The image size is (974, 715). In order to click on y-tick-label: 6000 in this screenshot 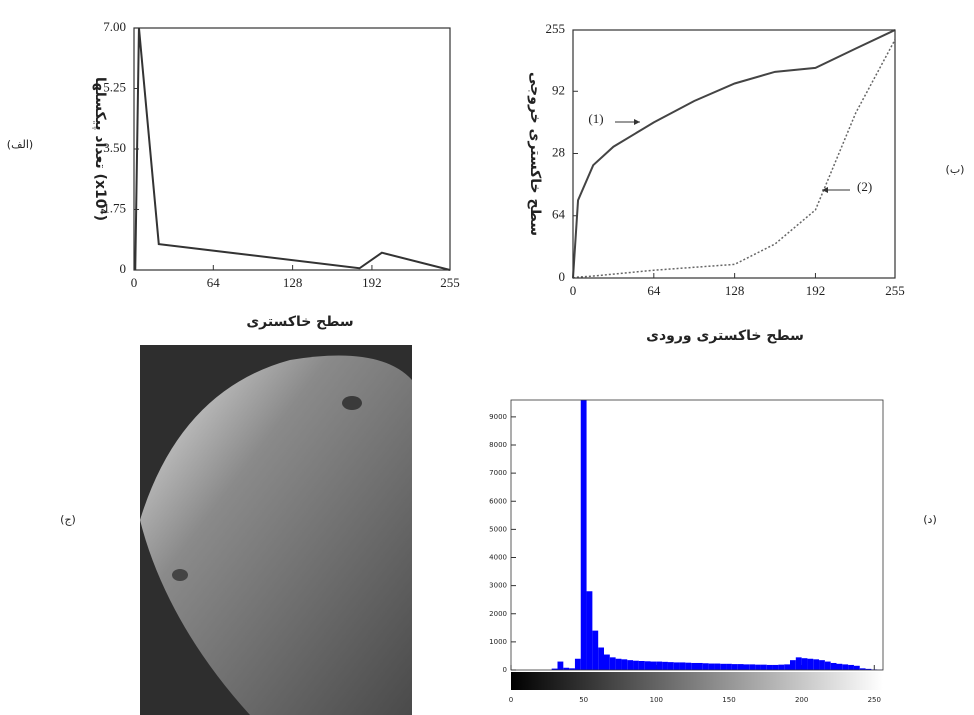, I will do `click(498, 501)`.